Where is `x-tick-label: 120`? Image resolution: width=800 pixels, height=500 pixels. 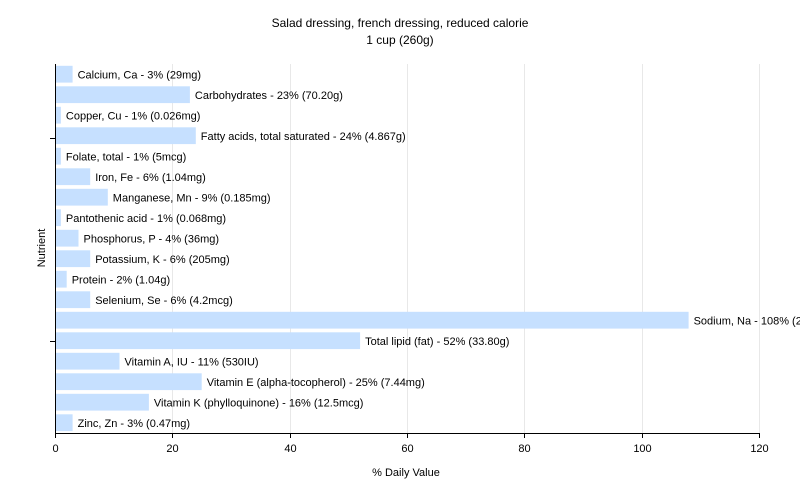 x-tick-label: 120 is located at coordinates (759, 449).